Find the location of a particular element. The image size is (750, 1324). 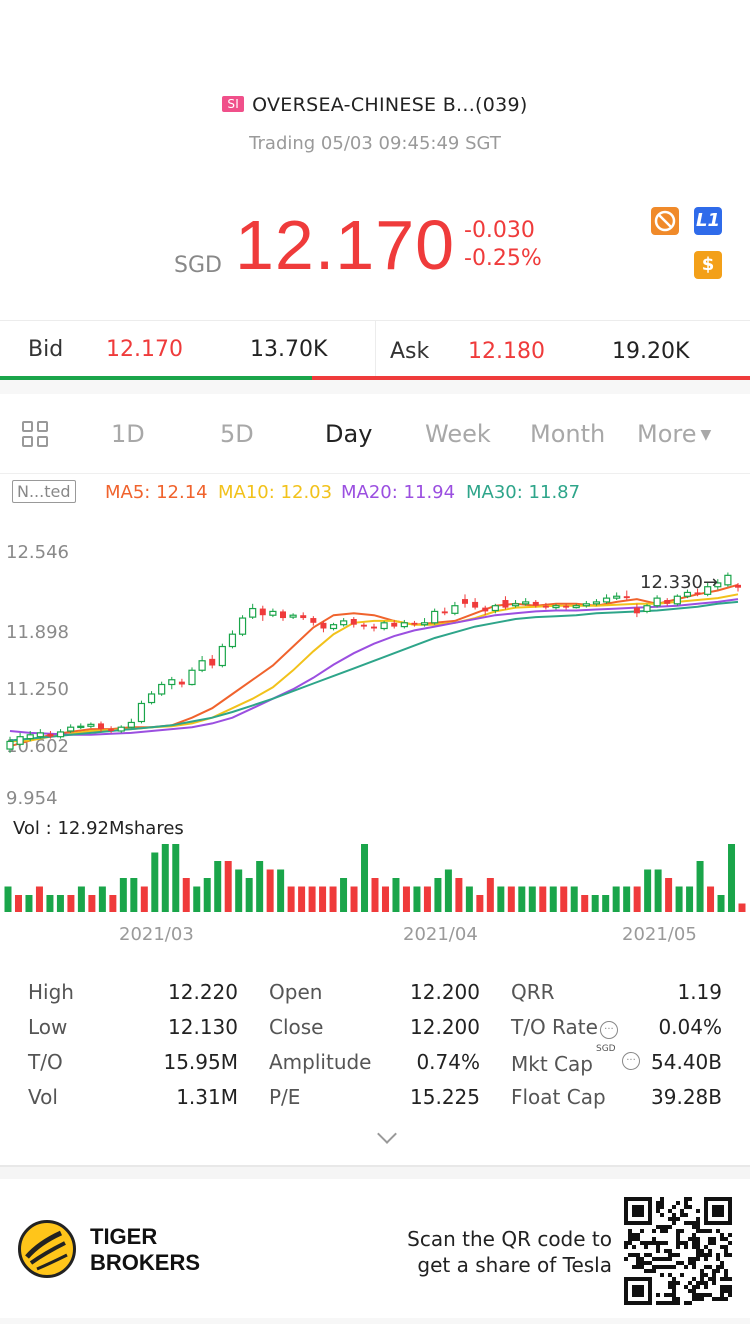

stat-label: Amplitude is located at coordinates (320, 1062).